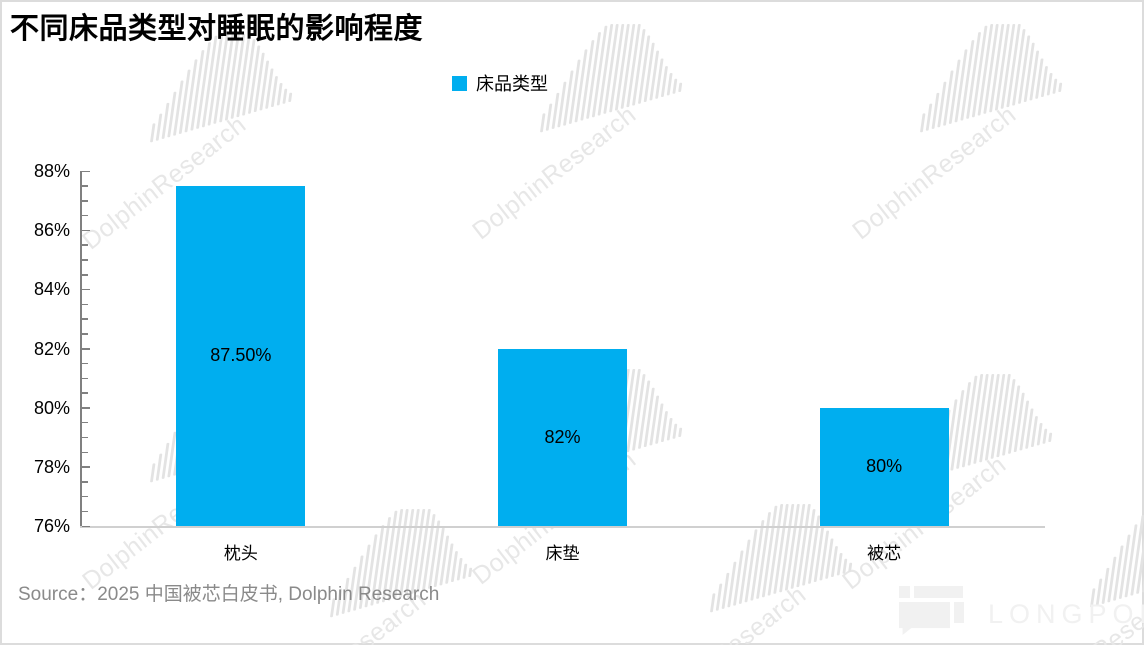 This screenshot has width=1144, height=645. What do you see at coordinates (240, 553) in the screenshot?
I see `x-axis-label: 枕头` at bounding box center [240, 553].